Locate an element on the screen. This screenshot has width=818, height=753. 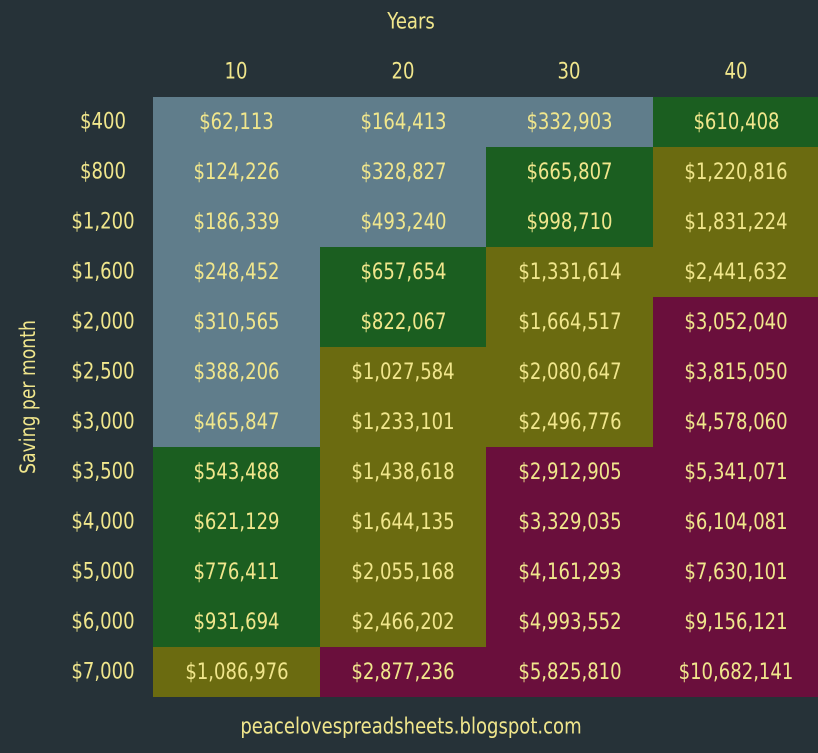
heatmap-cell: $332,903 is located at coordinates (569, 122).